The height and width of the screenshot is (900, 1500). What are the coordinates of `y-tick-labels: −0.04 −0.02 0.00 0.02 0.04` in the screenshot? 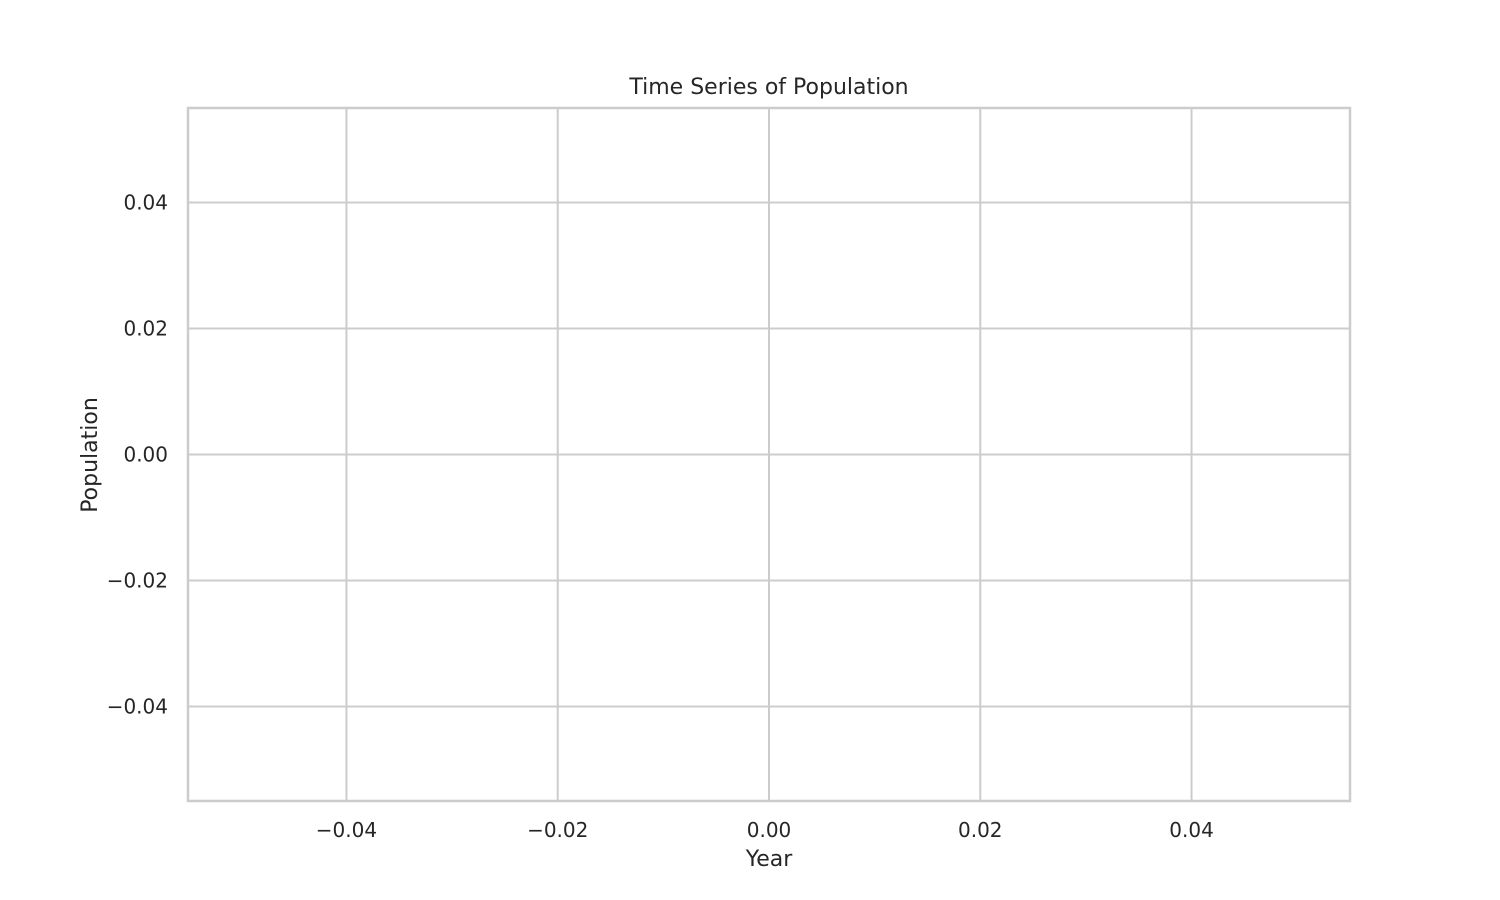 It's located at (137, 455).